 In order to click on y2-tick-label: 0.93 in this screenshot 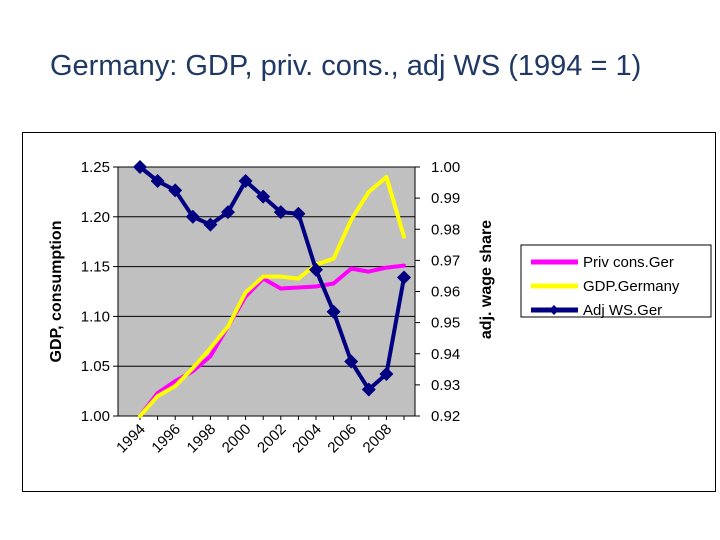, I will do `click(445, 385)`.